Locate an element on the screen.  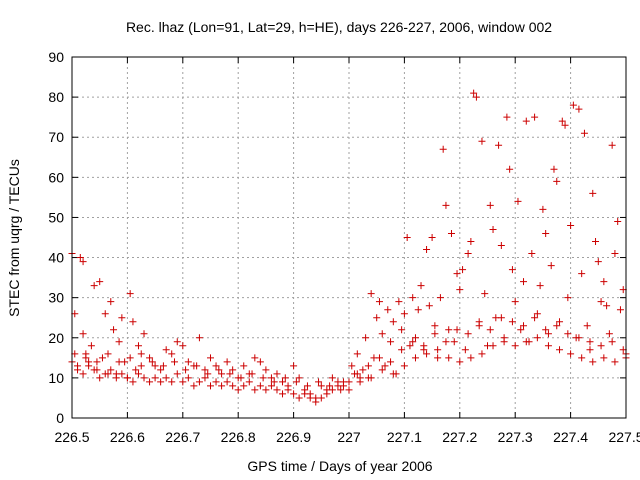
y-tick-label: 80 is located at coordinates (56, 97).